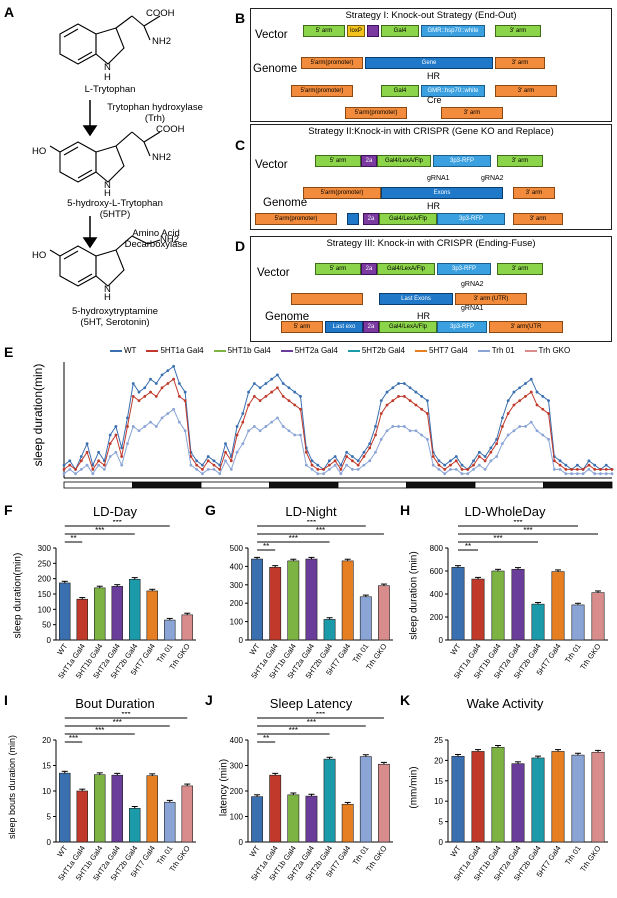 The image size is (617, 898). I want to click on i-ylabel: sleep bouts duration (min), so click(12, 787).